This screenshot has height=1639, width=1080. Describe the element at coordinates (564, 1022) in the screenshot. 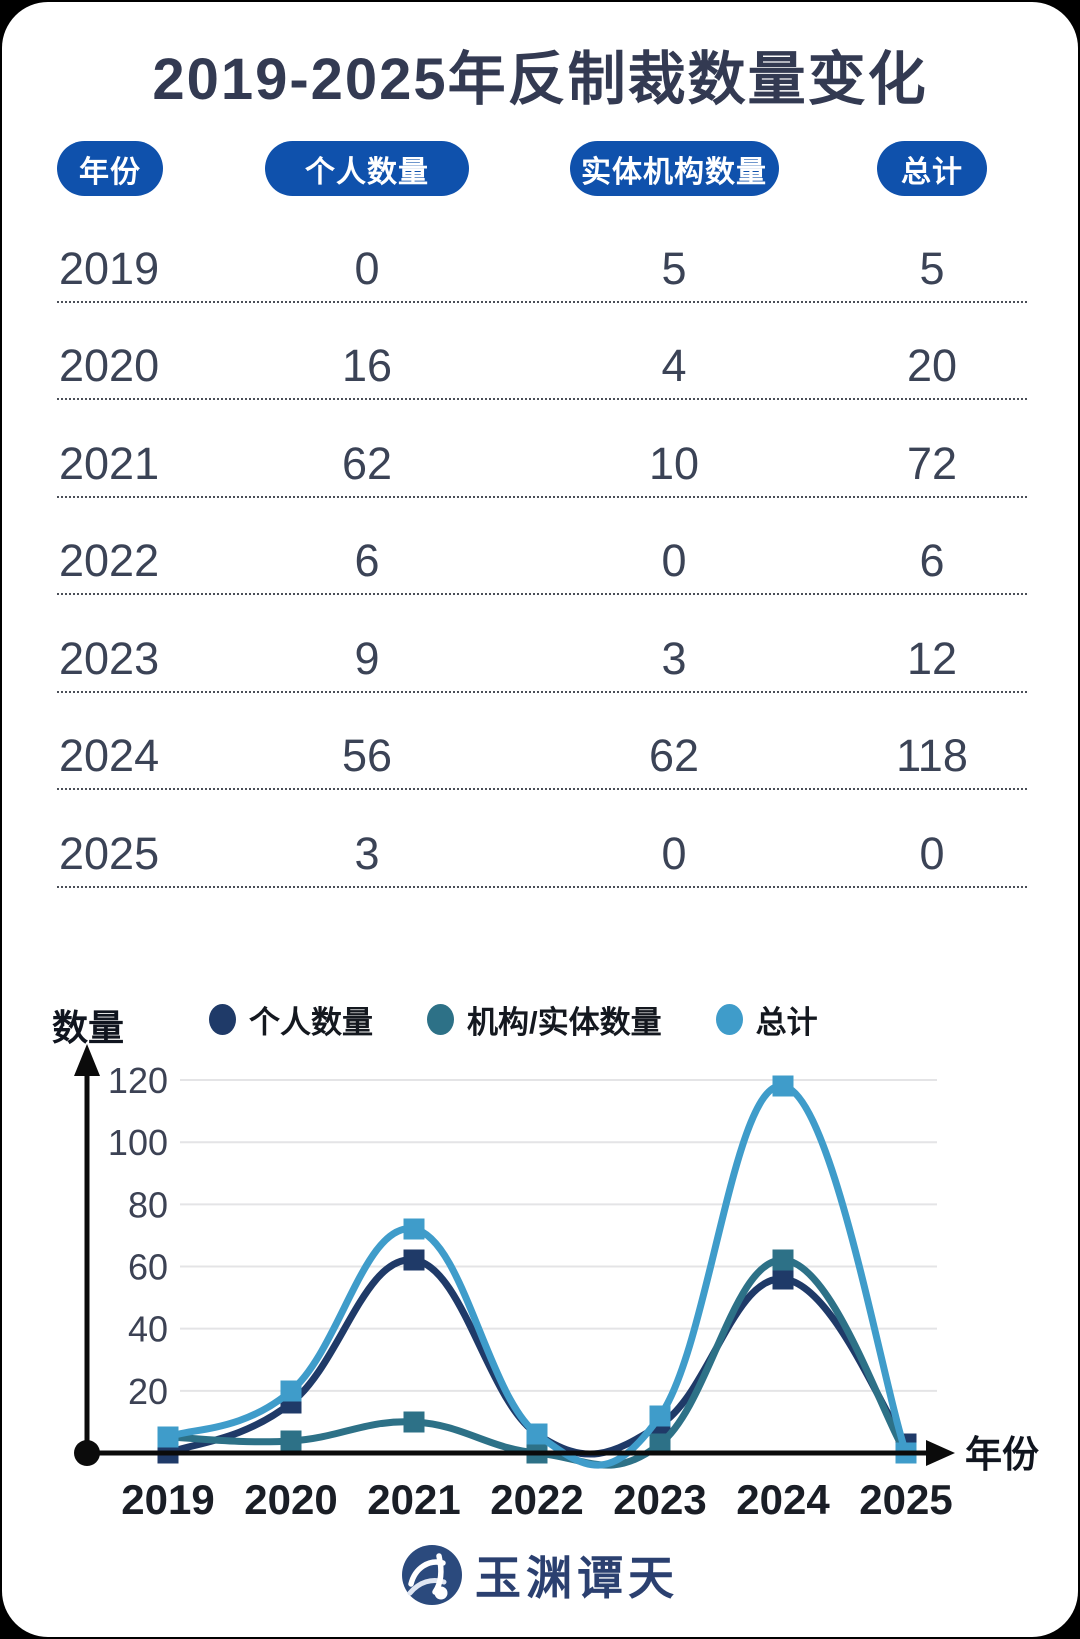

I see `legend-label: 机构/实体数量` at that location.